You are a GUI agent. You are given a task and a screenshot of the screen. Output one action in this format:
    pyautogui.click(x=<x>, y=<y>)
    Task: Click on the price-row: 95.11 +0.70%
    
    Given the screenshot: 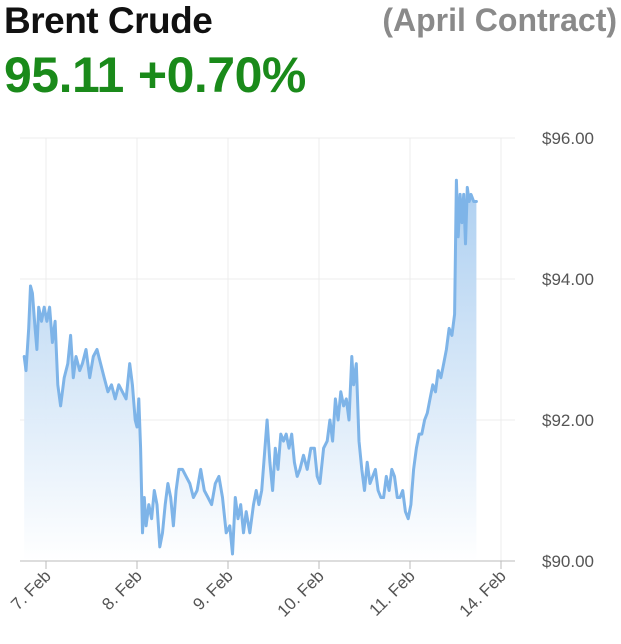 What is the action you would take?
    pyautogui.click(x=155, y=75)
    